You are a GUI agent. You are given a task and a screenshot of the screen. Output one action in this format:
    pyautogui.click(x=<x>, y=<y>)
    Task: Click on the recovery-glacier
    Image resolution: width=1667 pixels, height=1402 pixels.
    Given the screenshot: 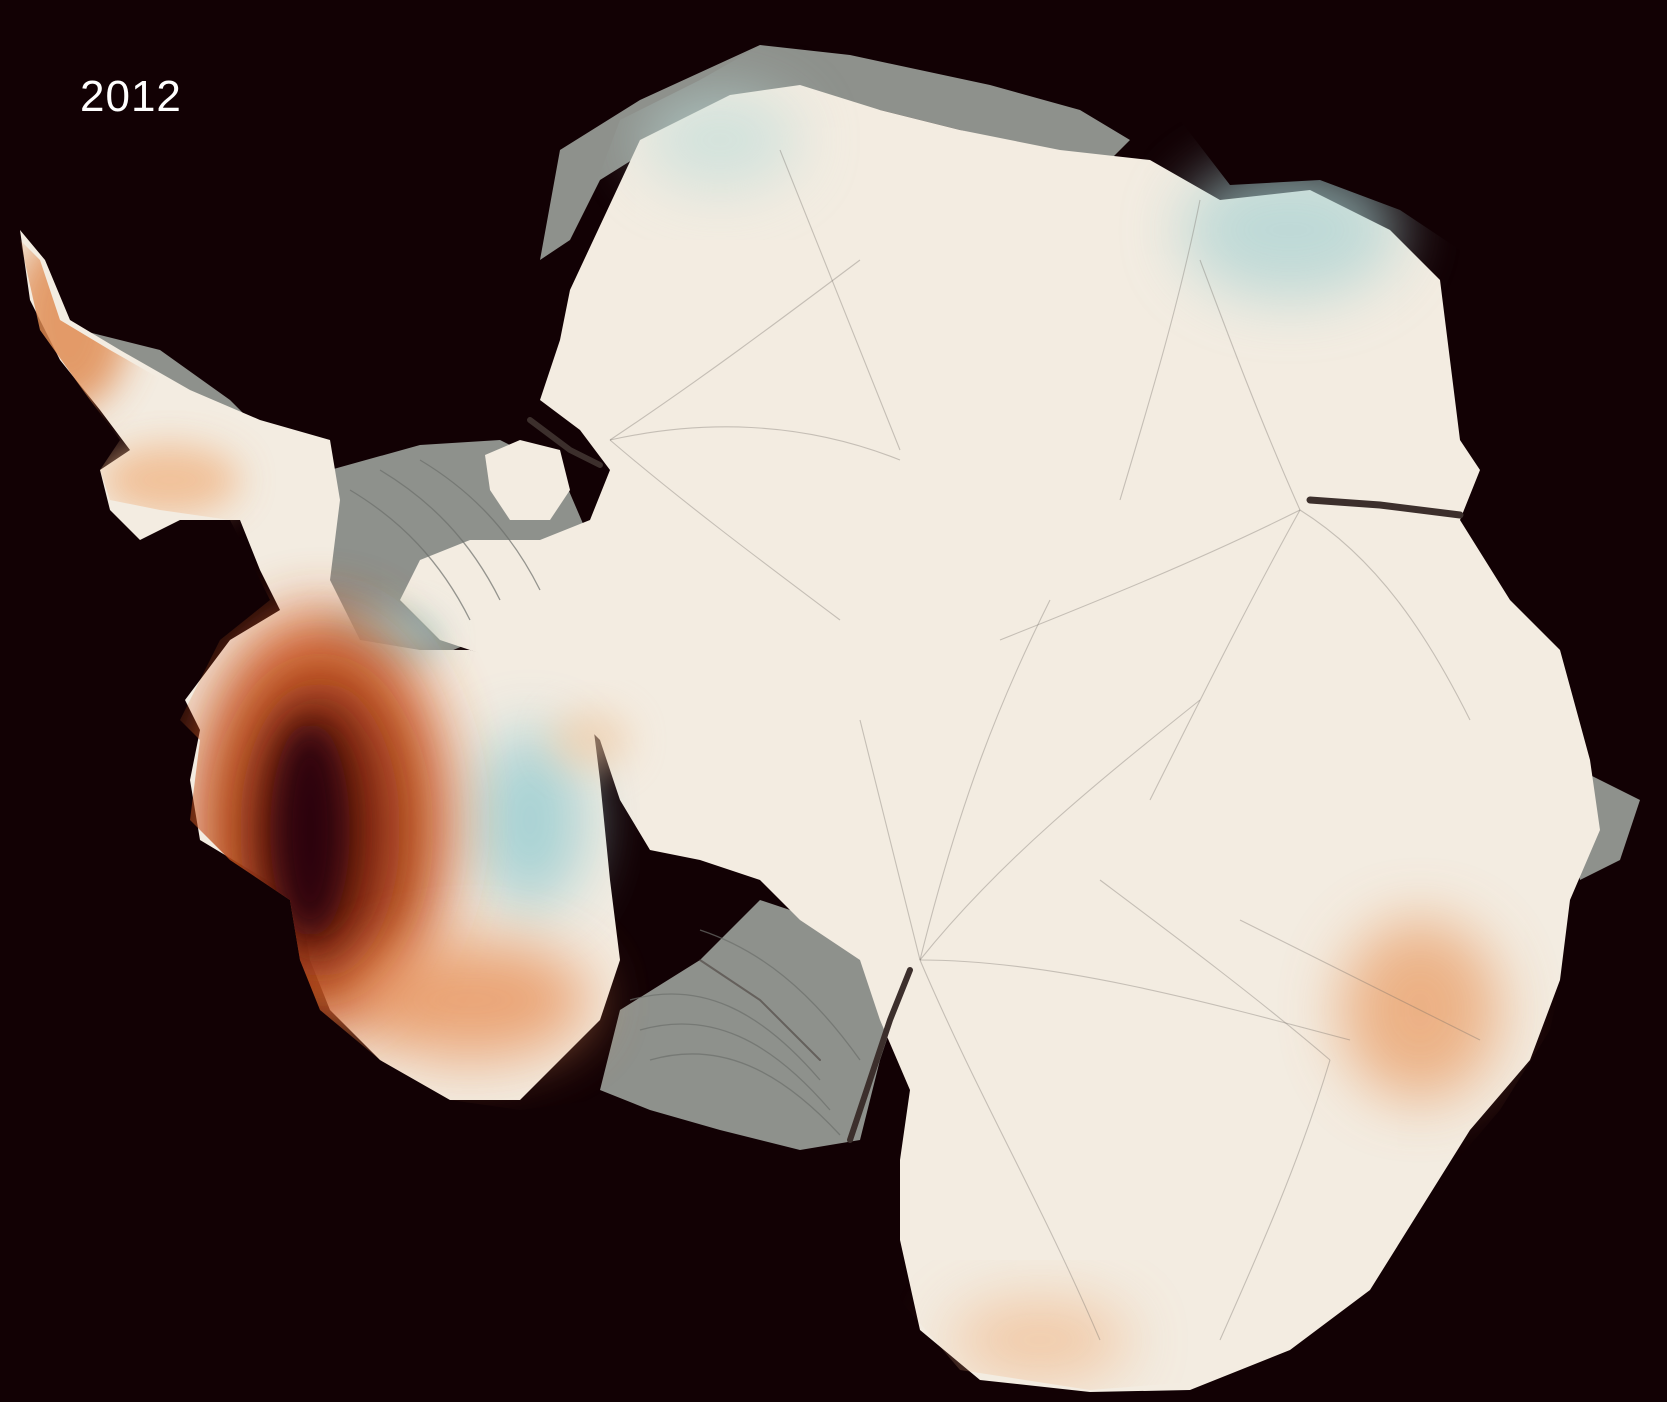 What is the action you would take?
    pyautogui.click(x=565, y=442)
    